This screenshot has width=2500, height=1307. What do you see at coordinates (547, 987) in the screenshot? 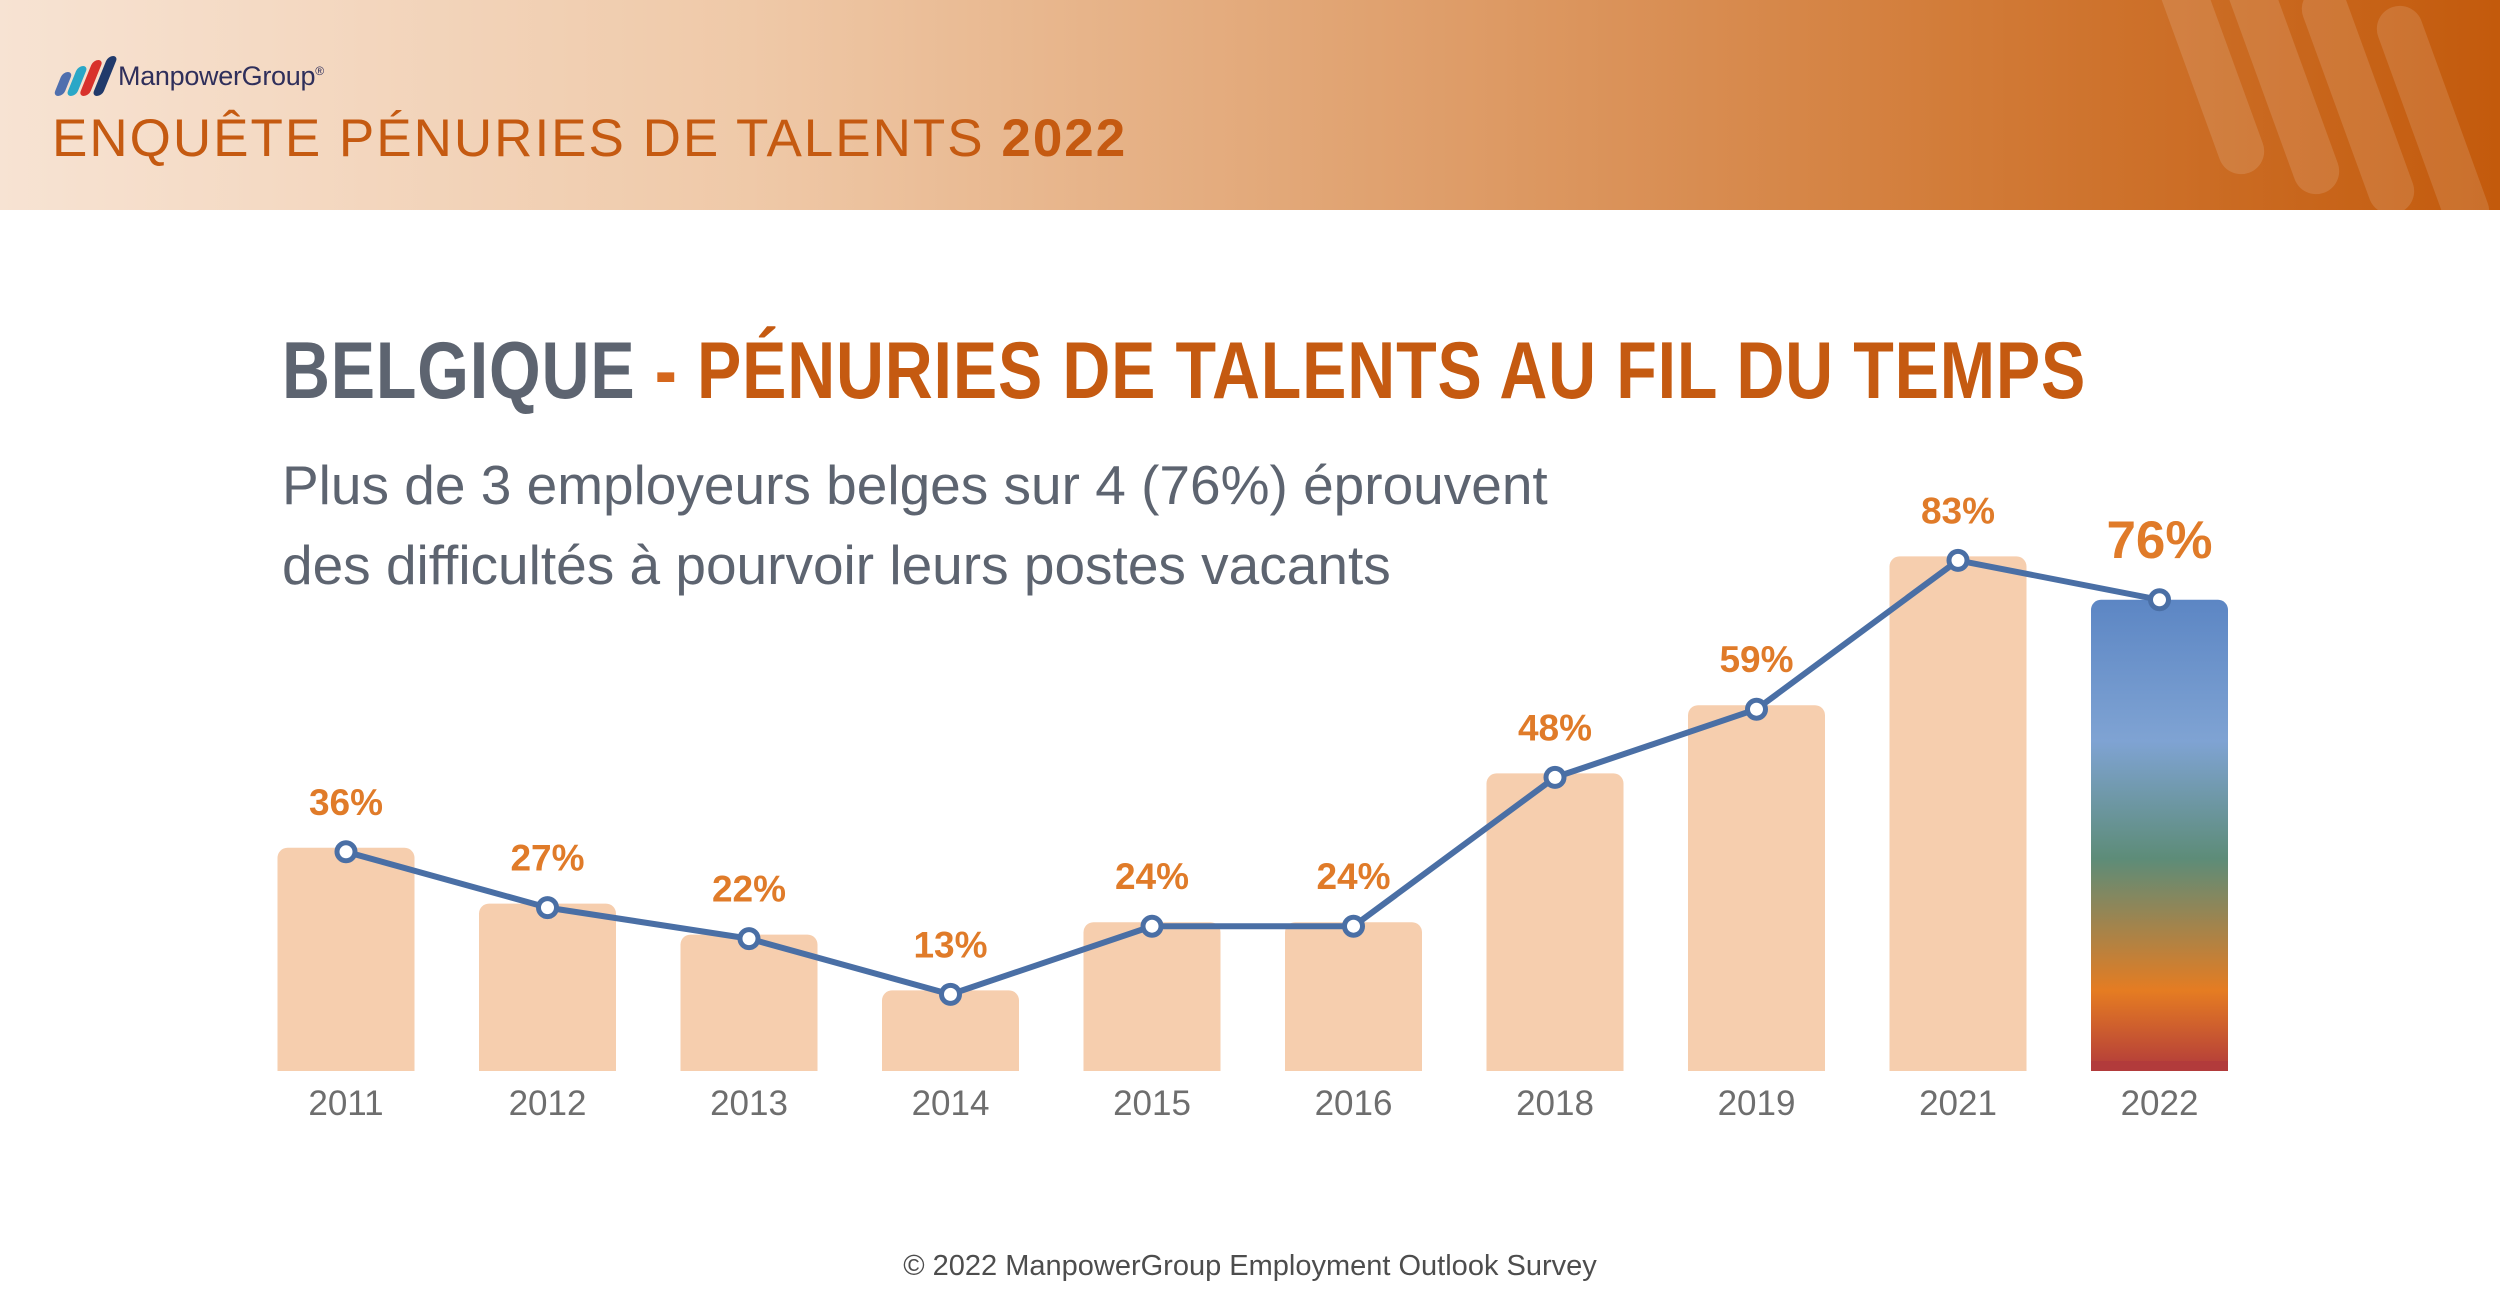
I see `bar-2012` at bounding box center [547, 987].